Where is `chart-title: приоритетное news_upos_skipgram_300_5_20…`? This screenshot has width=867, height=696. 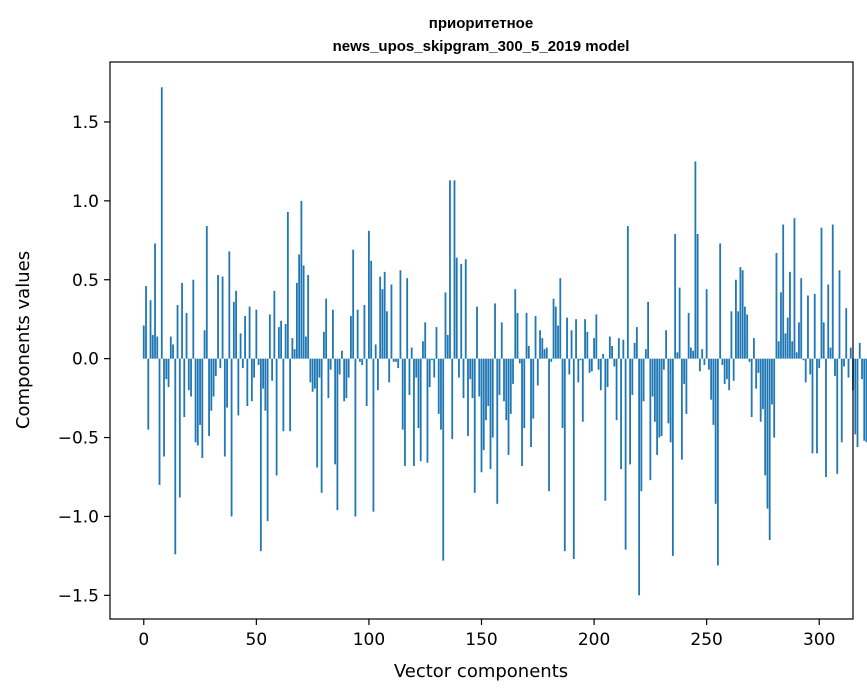
chart-title: приоритетное news_upos_skipgram_300_5_20… is located at coordinates (481, 35).